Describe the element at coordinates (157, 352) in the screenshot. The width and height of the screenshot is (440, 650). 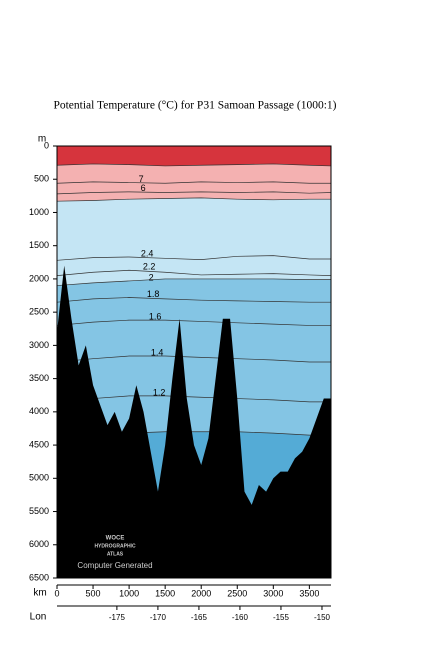
I see `isotherm-label: 1.4` at that location.